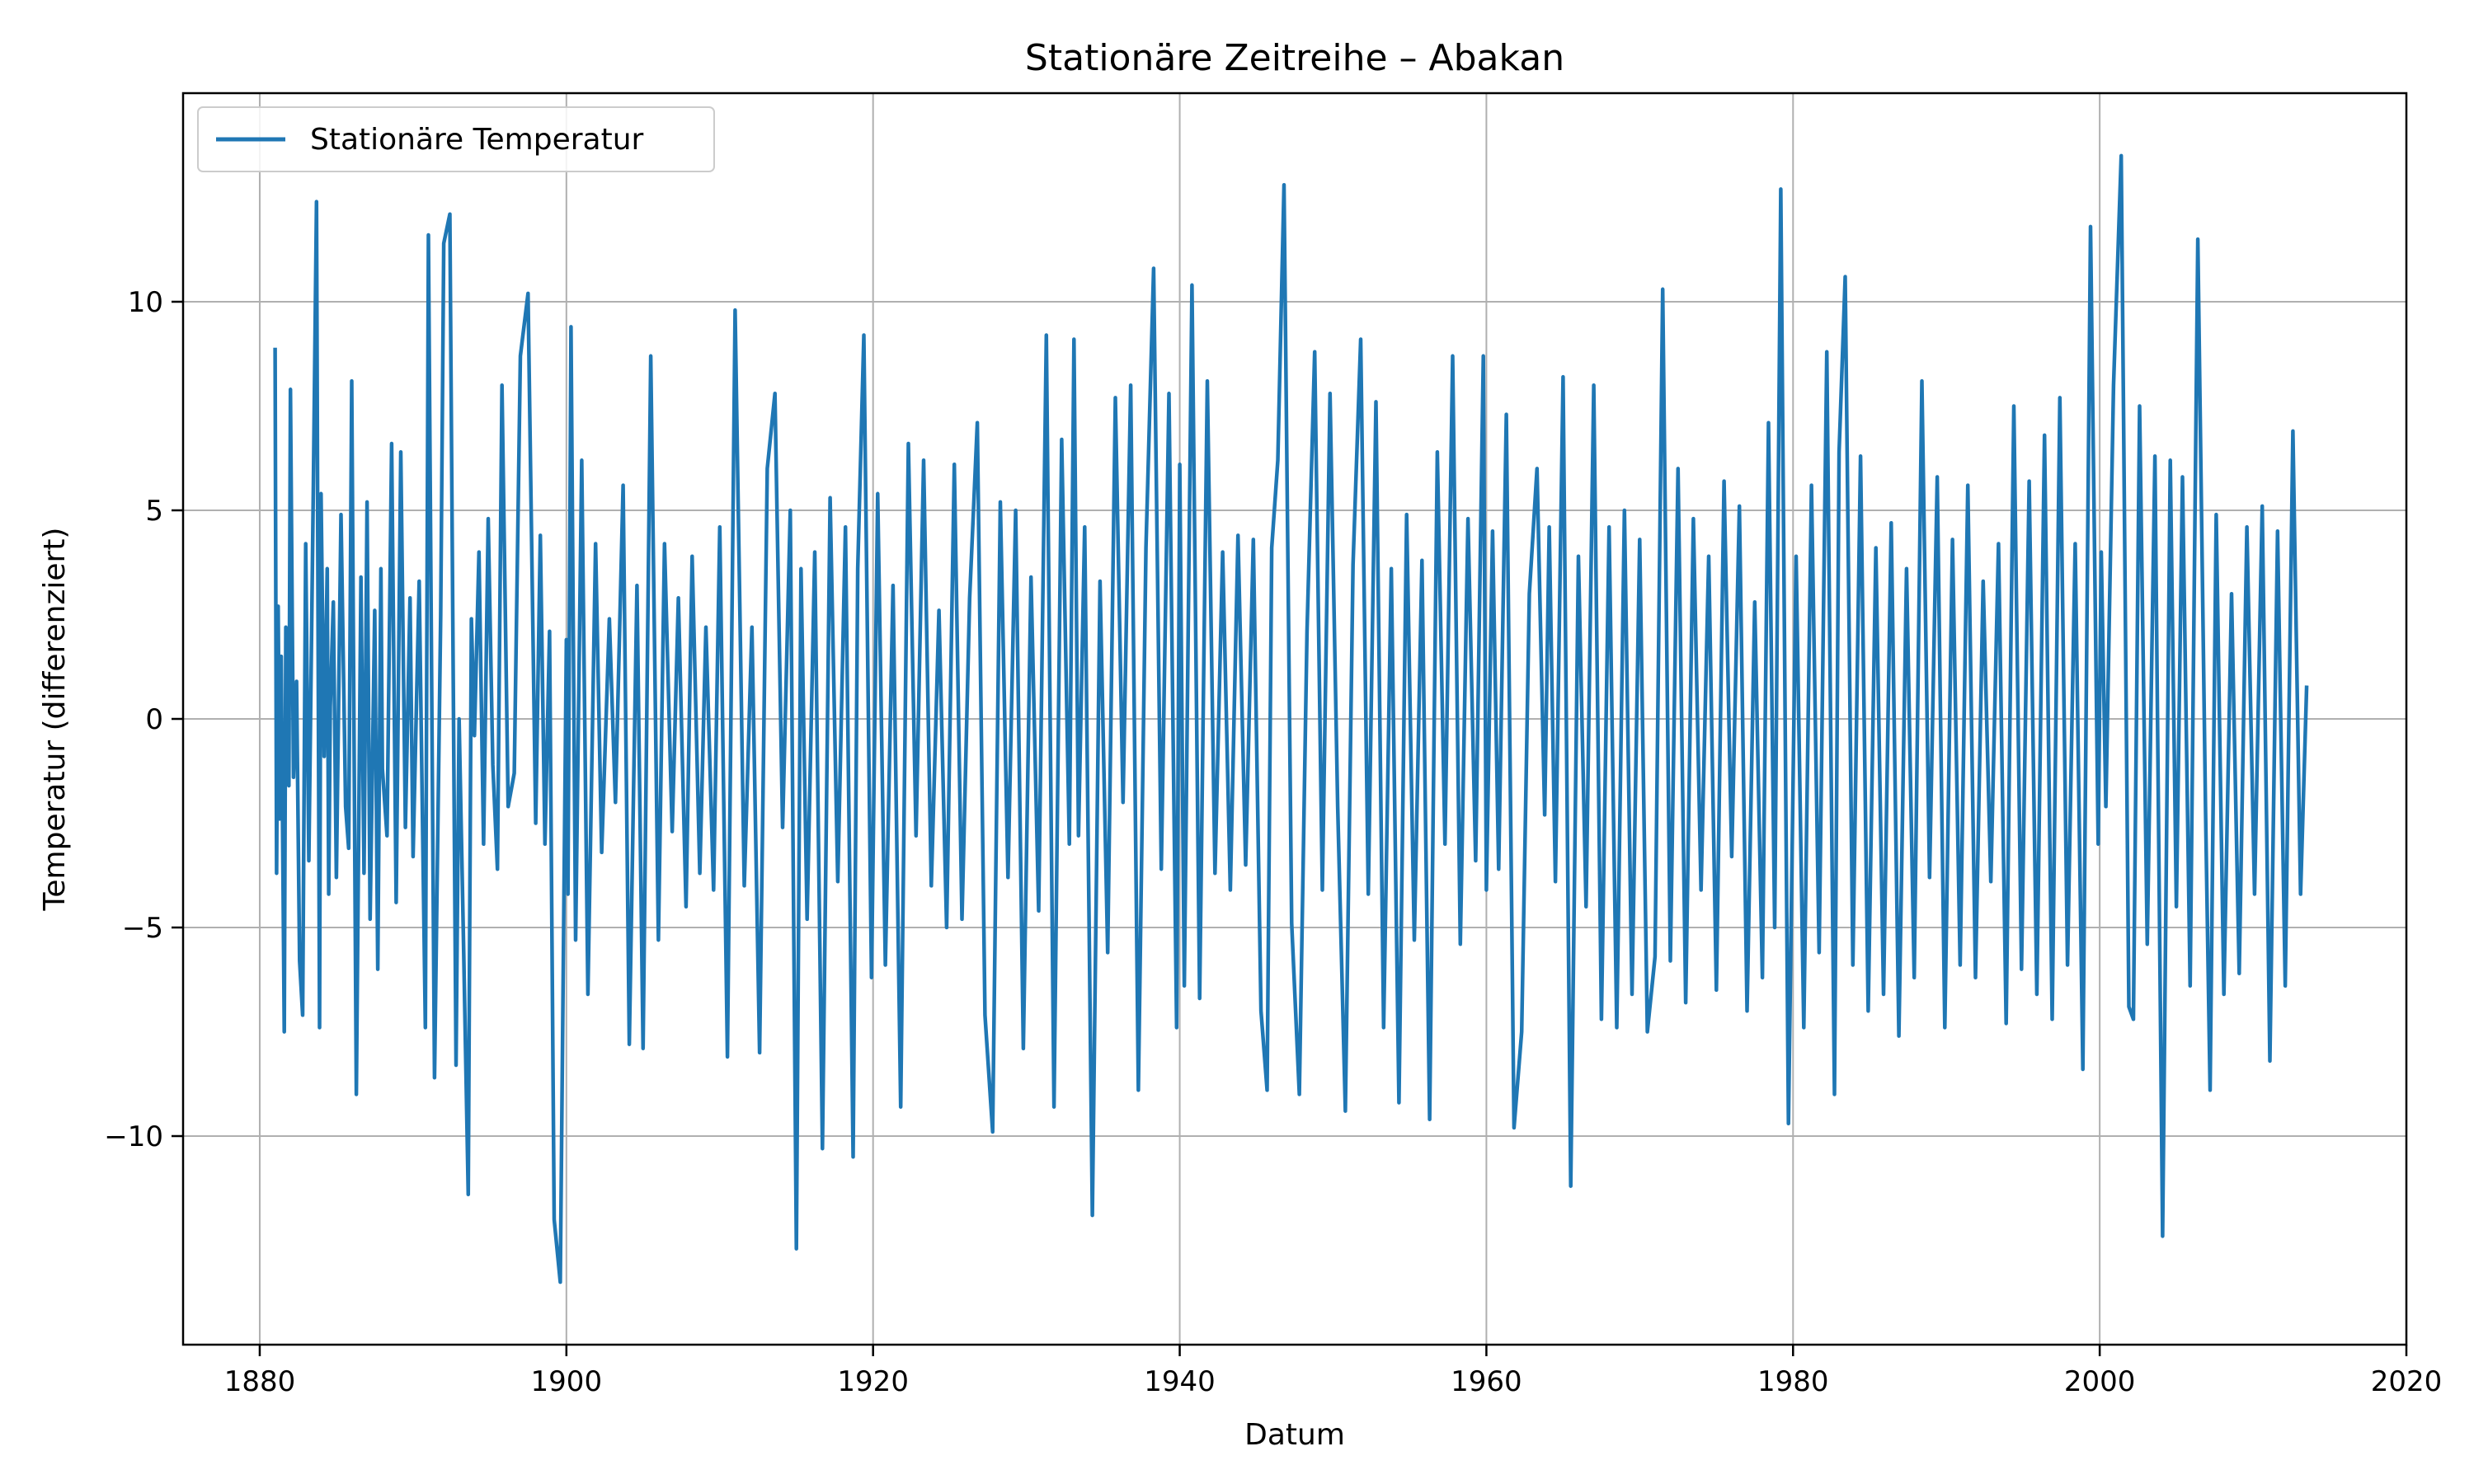 The image size is (2474, 1484). What do you see at coordinates (142, 928) in the screenshot?
I see `y-tick-label: −5` at bounding box center [142, 928].